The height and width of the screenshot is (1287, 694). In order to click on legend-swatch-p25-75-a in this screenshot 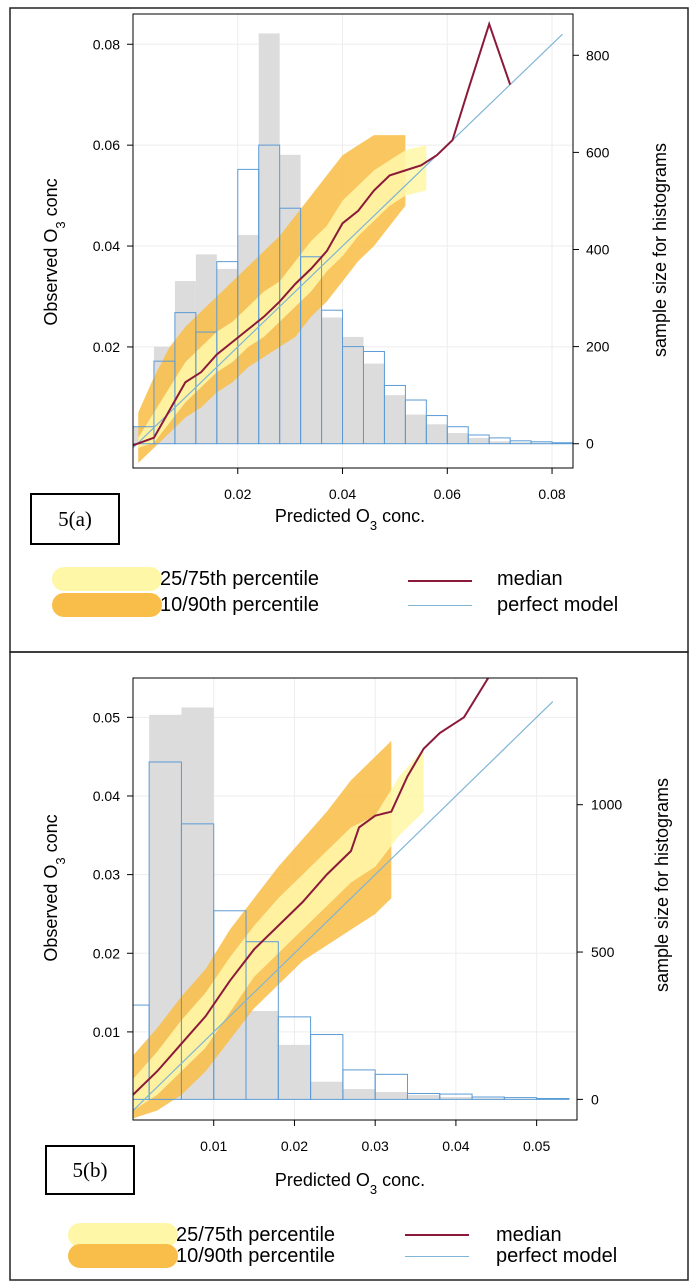, I will do `click(107, 579)`.